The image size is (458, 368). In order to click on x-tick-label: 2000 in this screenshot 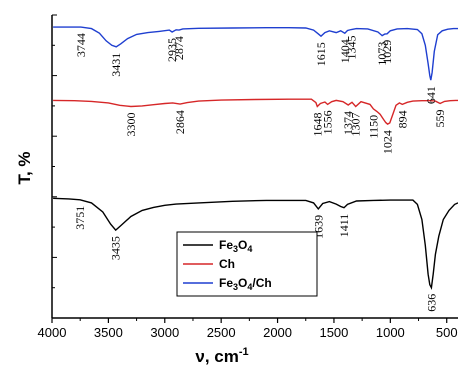, I will do `click(277, 332)`.